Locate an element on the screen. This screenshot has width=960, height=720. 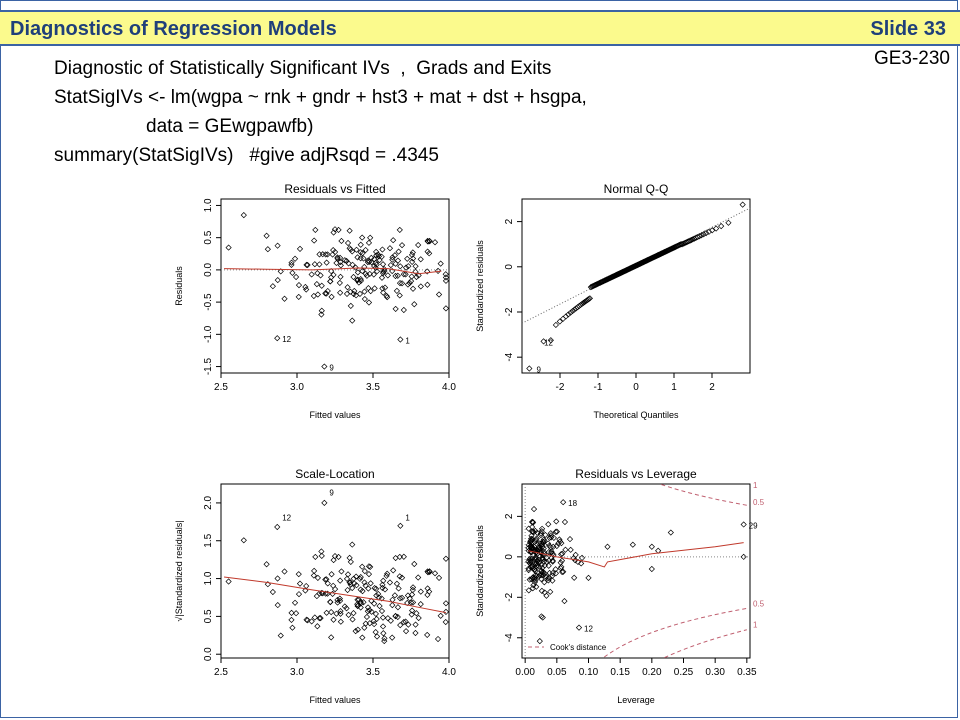
y-axis-label: Residuals is located at coordinates (179, 286).